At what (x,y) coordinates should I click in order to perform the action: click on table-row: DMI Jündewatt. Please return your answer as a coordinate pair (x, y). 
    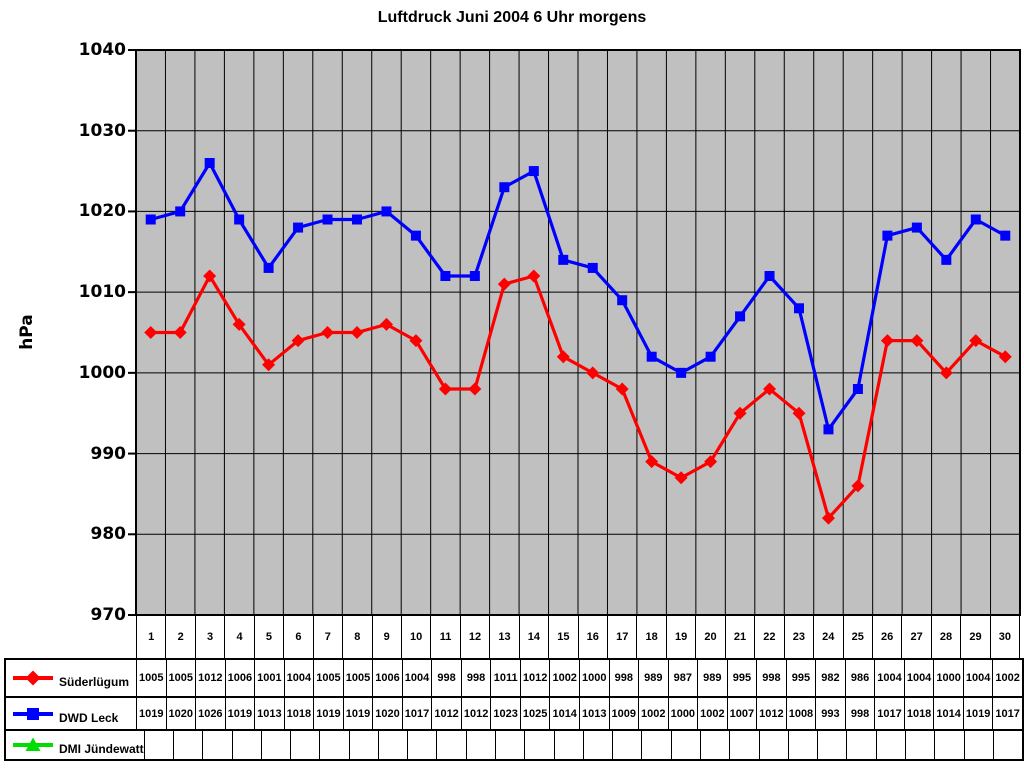
    Looking at the image, I should click on (514, 744).